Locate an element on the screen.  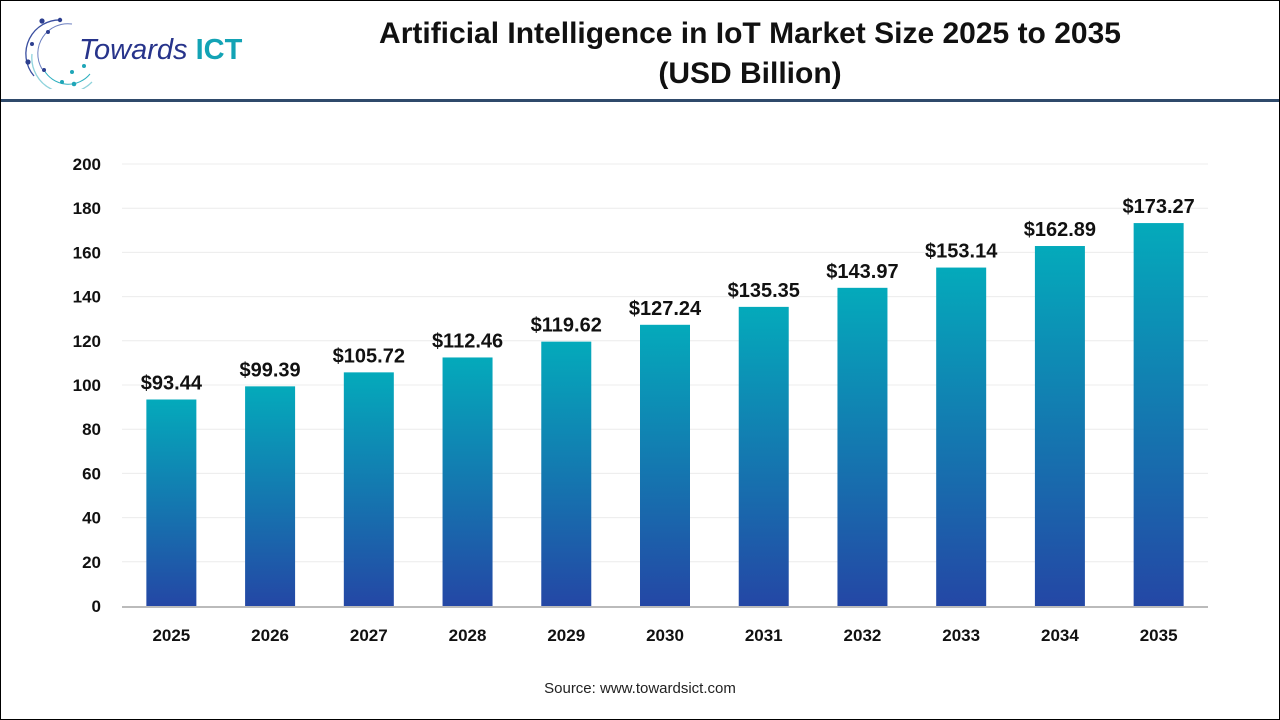
source-text: Source: www.towardsict.com is located at coordinates (640, 688).